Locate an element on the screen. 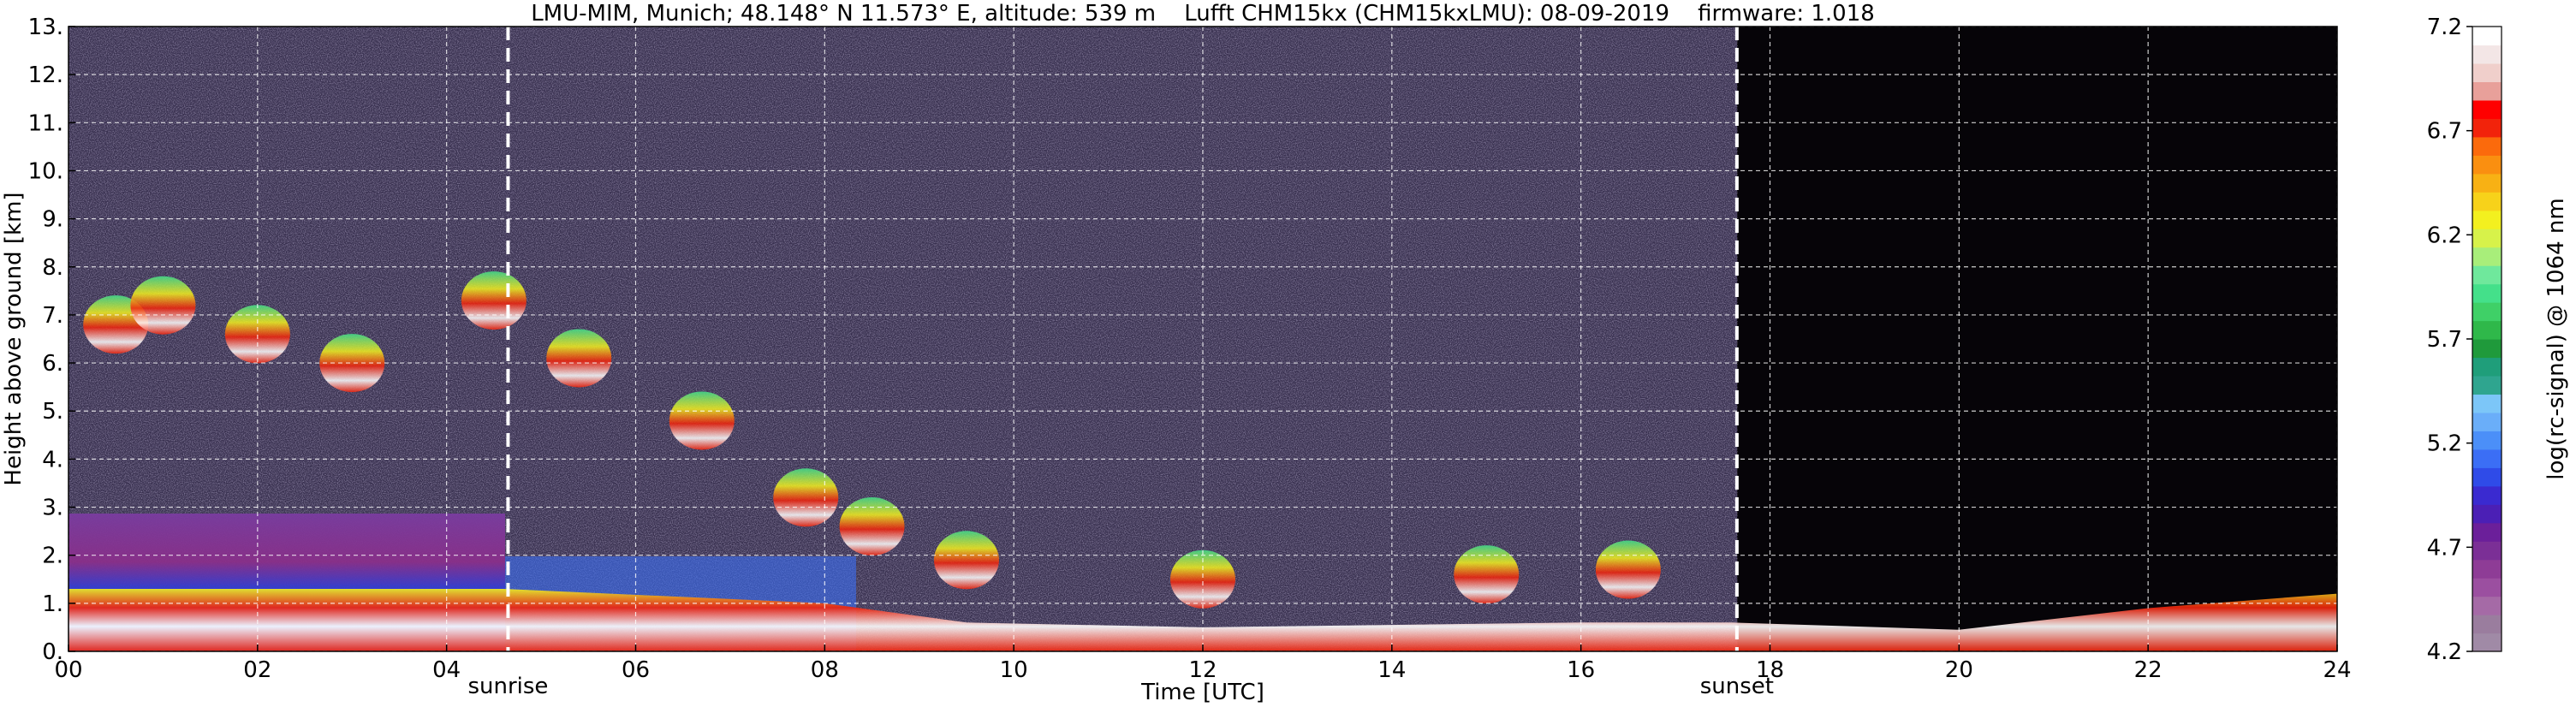 The height and width of the screenshot is (707, 2576). colorbar-tick-label: 6.7 is located at coordinates (2444, 132).